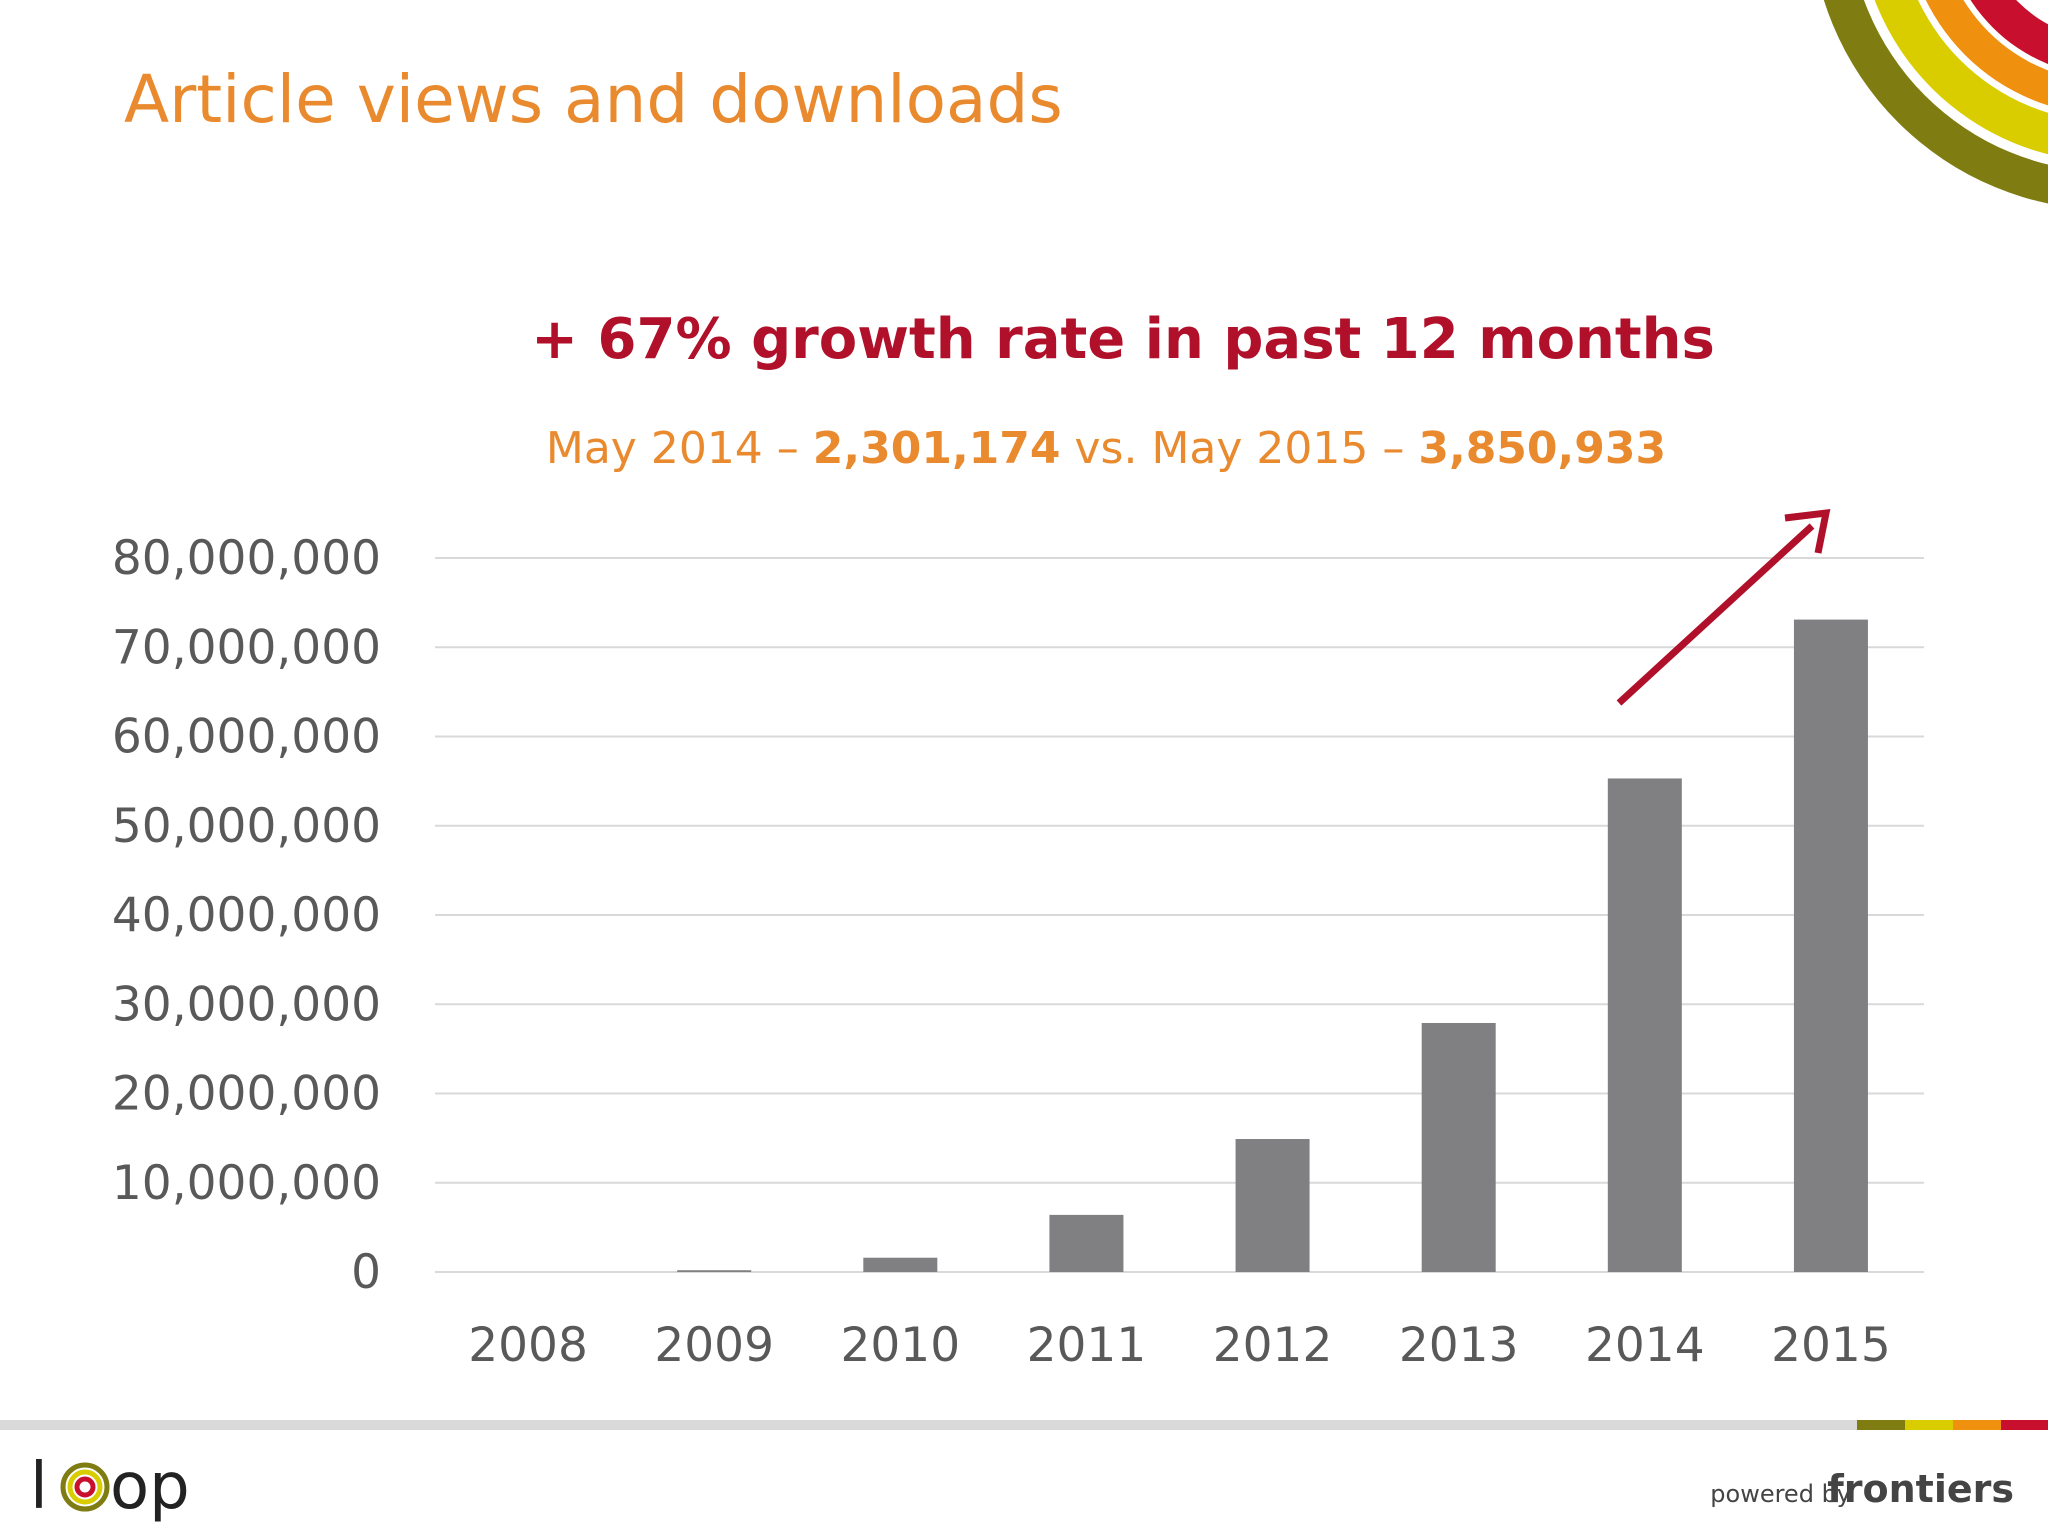 The width and height of the screenshot is (2048, 1536). I want to click on subtitle-part: May 2014 –, so click(679, 448).